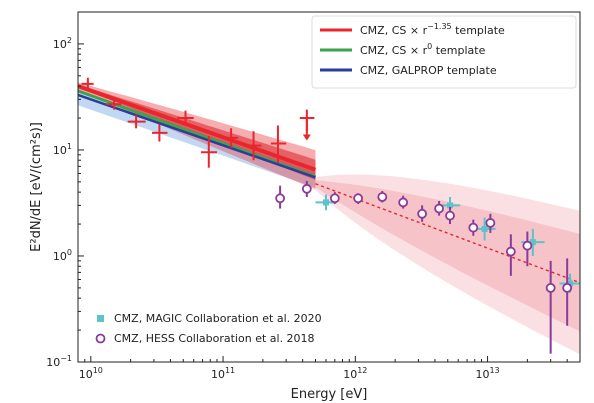  I want to click on x-tick-label: 1013, so click(487, 373).